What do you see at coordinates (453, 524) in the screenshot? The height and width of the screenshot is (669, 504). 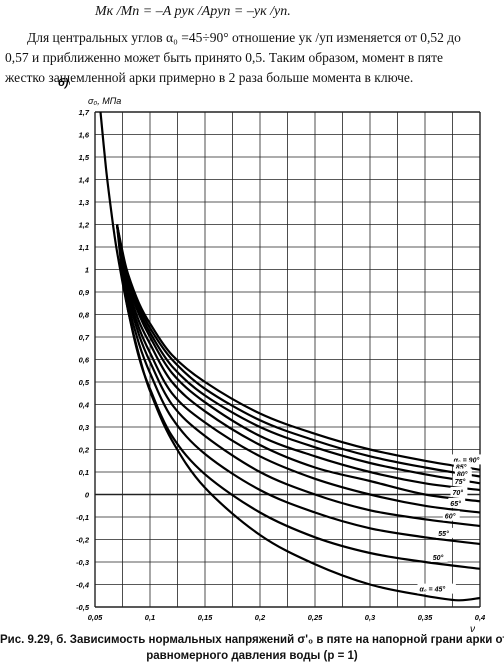 I see `curve-labels: α₀ = 90°85°80°75° 70° 65° 60° 55° 50° α₀ = 45°` at bounding box center [453, 524].